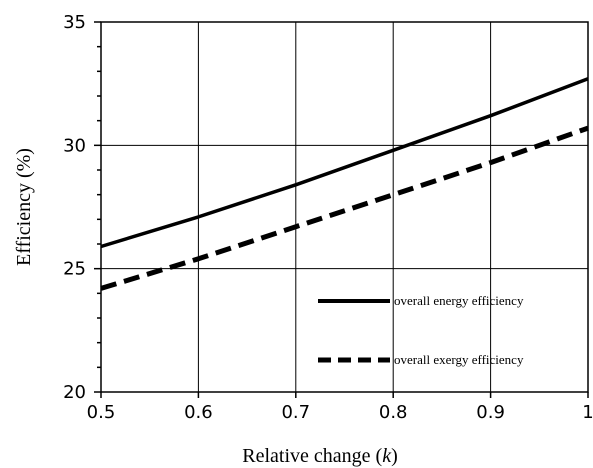 The width and height of the screenshot is (593, 468). What do you see at coordinates (459, 359) in the screenshot?
I see `legend-label-exergy: overall exergy efficiency` at bounding box center [459, 359].